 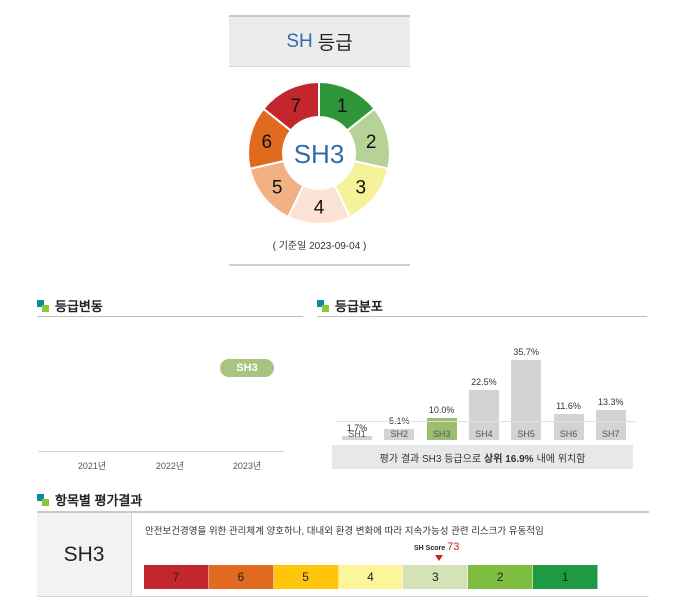 I want to click on scale-segment-6: 6, so click(x=241, y=577).